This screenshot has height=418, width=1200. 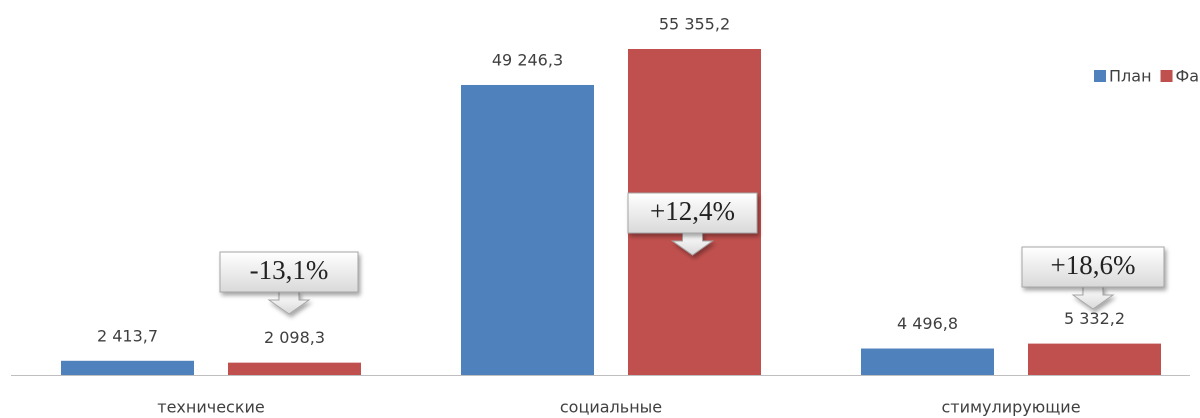 What do you see at coordinates (527, 59) in the screenshot?
I see `value-label: 49 246,3` at bounding box center [527, 59].